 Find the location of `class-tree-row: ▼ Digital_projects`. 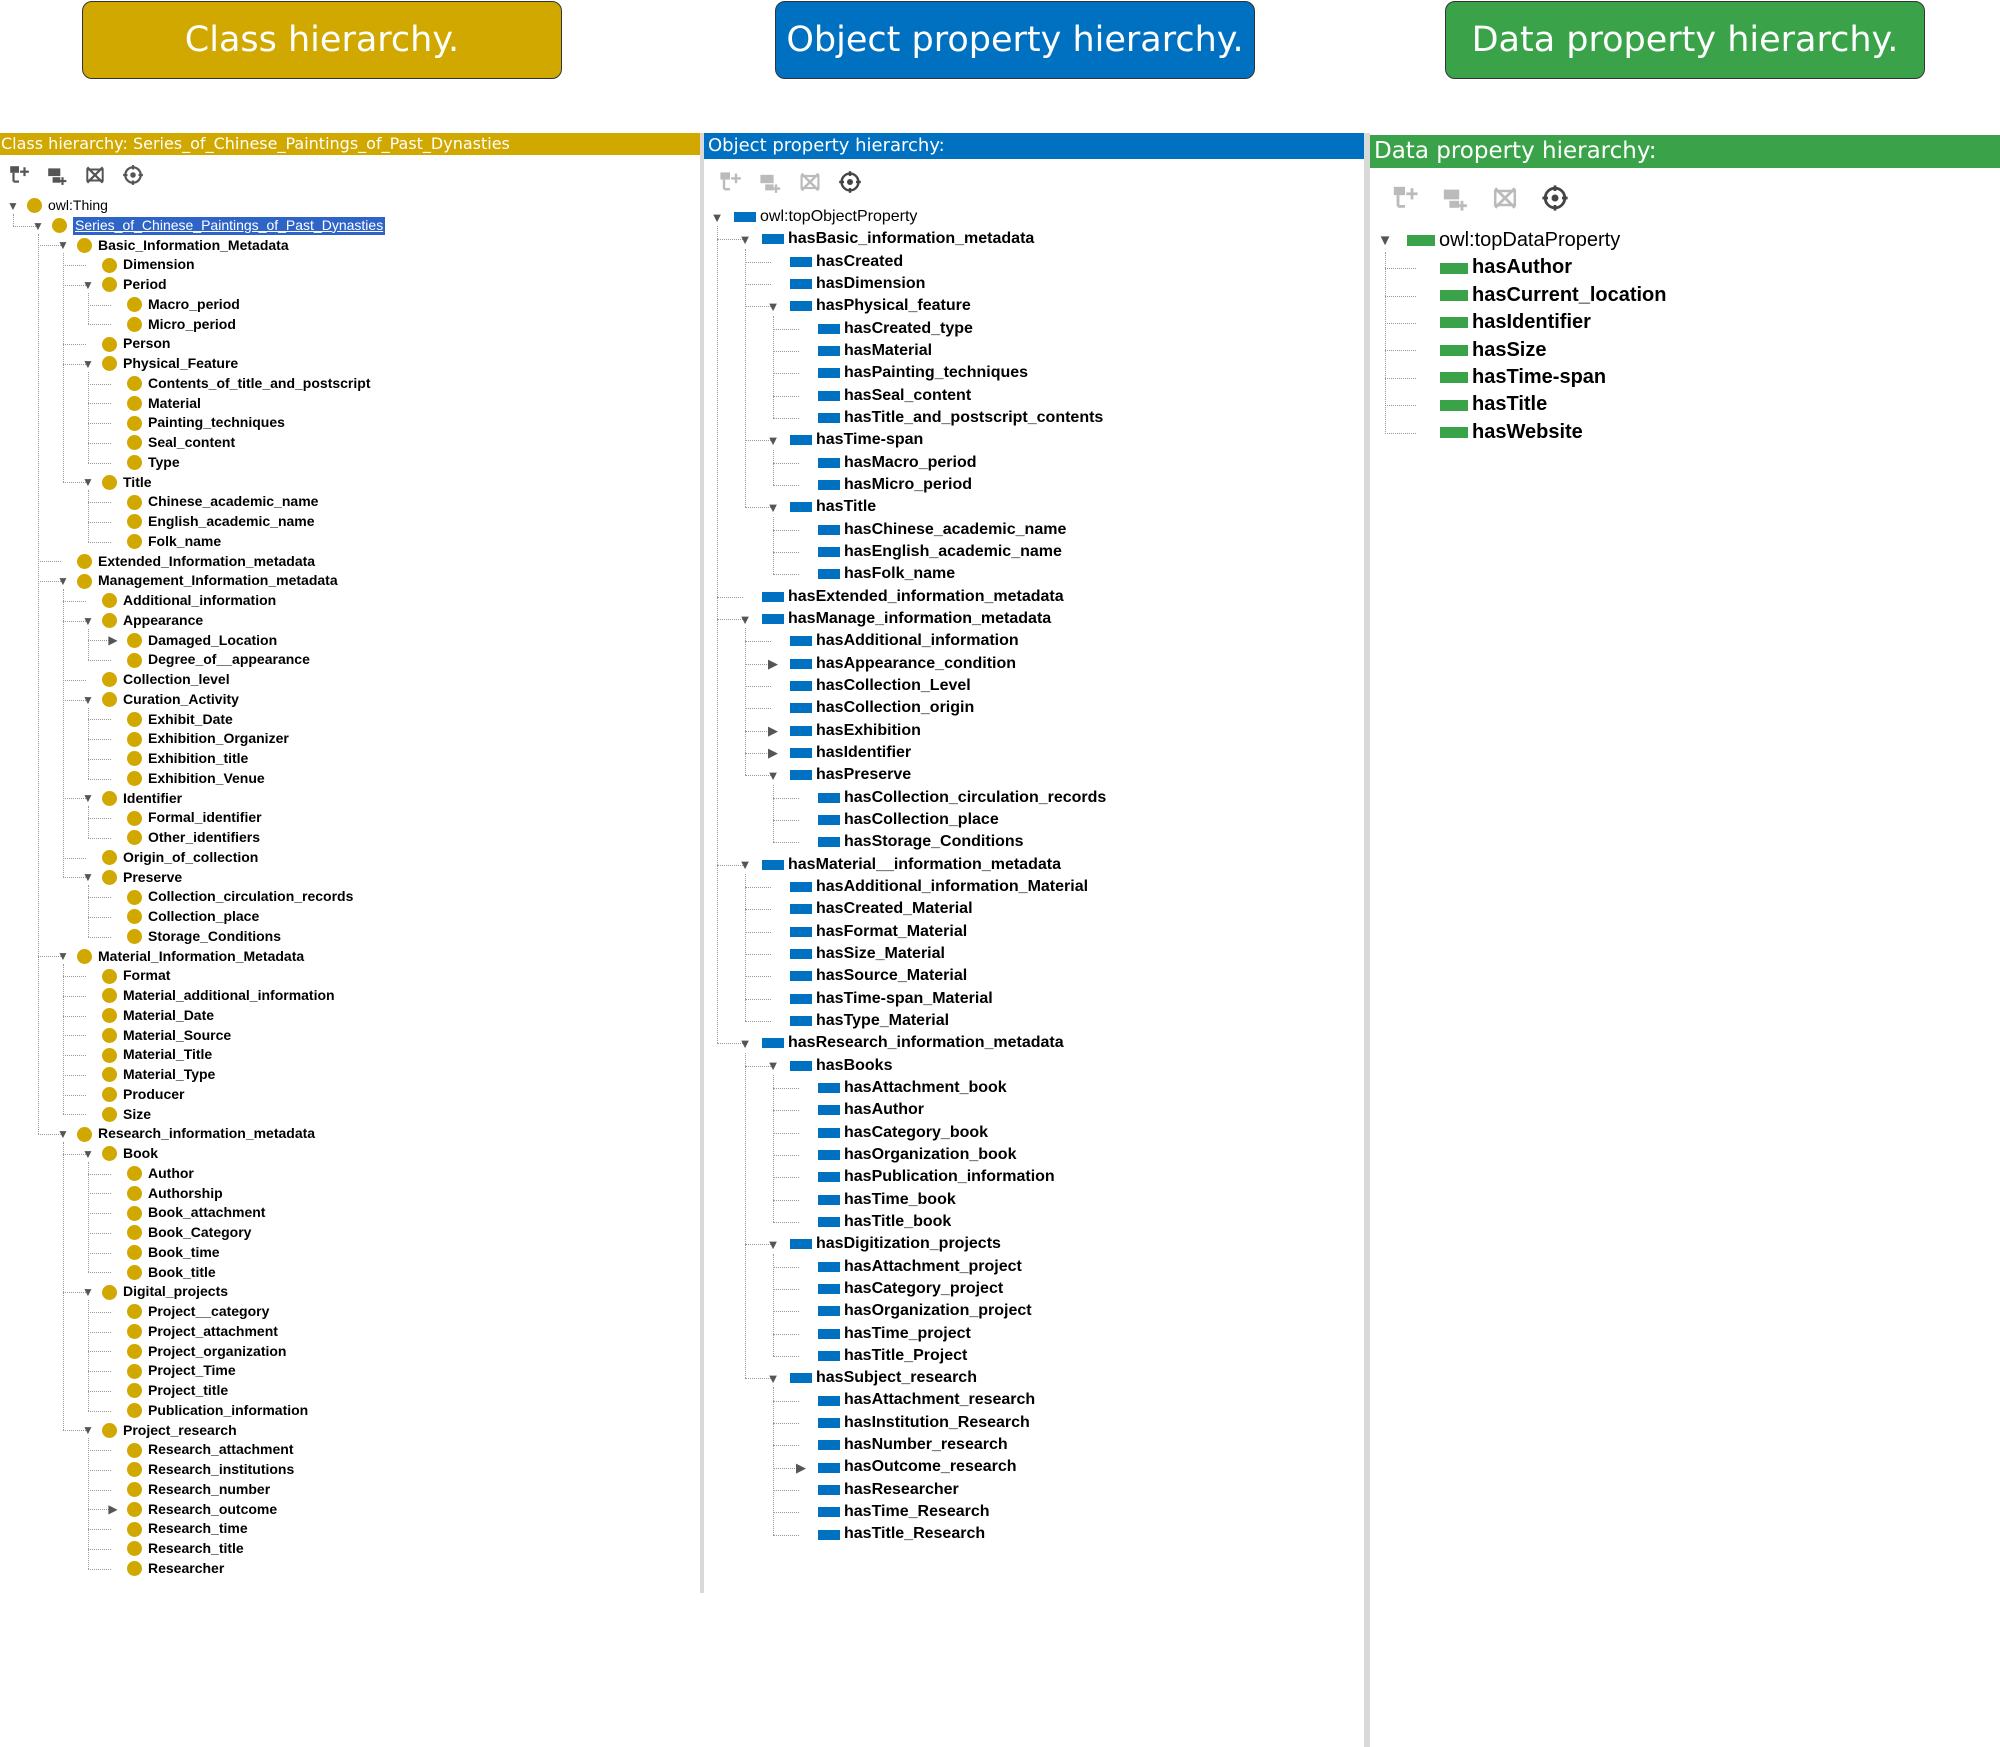

class-tree-row: ▼ Digital_projects is located at coordinates (350, 1292).